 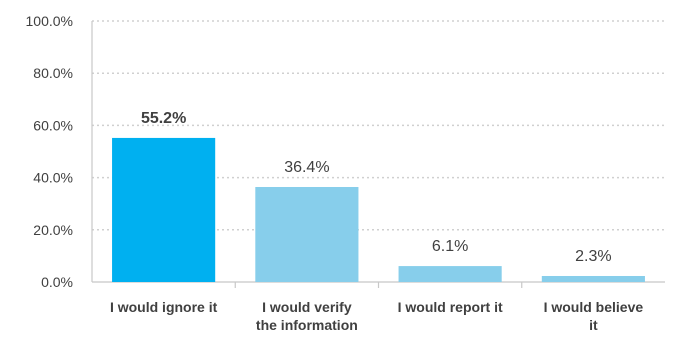 I want to click on y-tick-label: 100.0%, so click(x=49, y=21).